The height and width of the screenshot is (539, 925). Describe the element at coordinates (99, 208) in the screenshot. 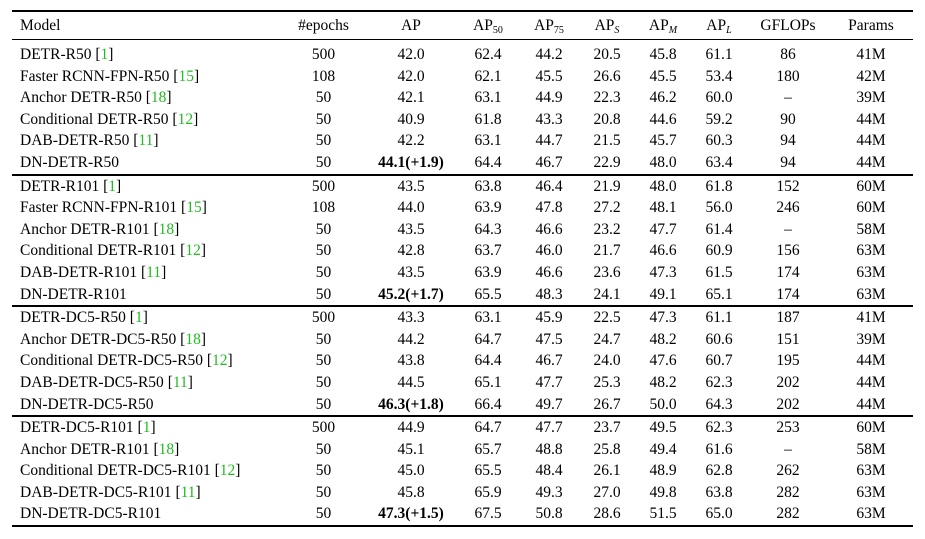

I see `model-name: Faster RCNN-FPN-R101` at that location.